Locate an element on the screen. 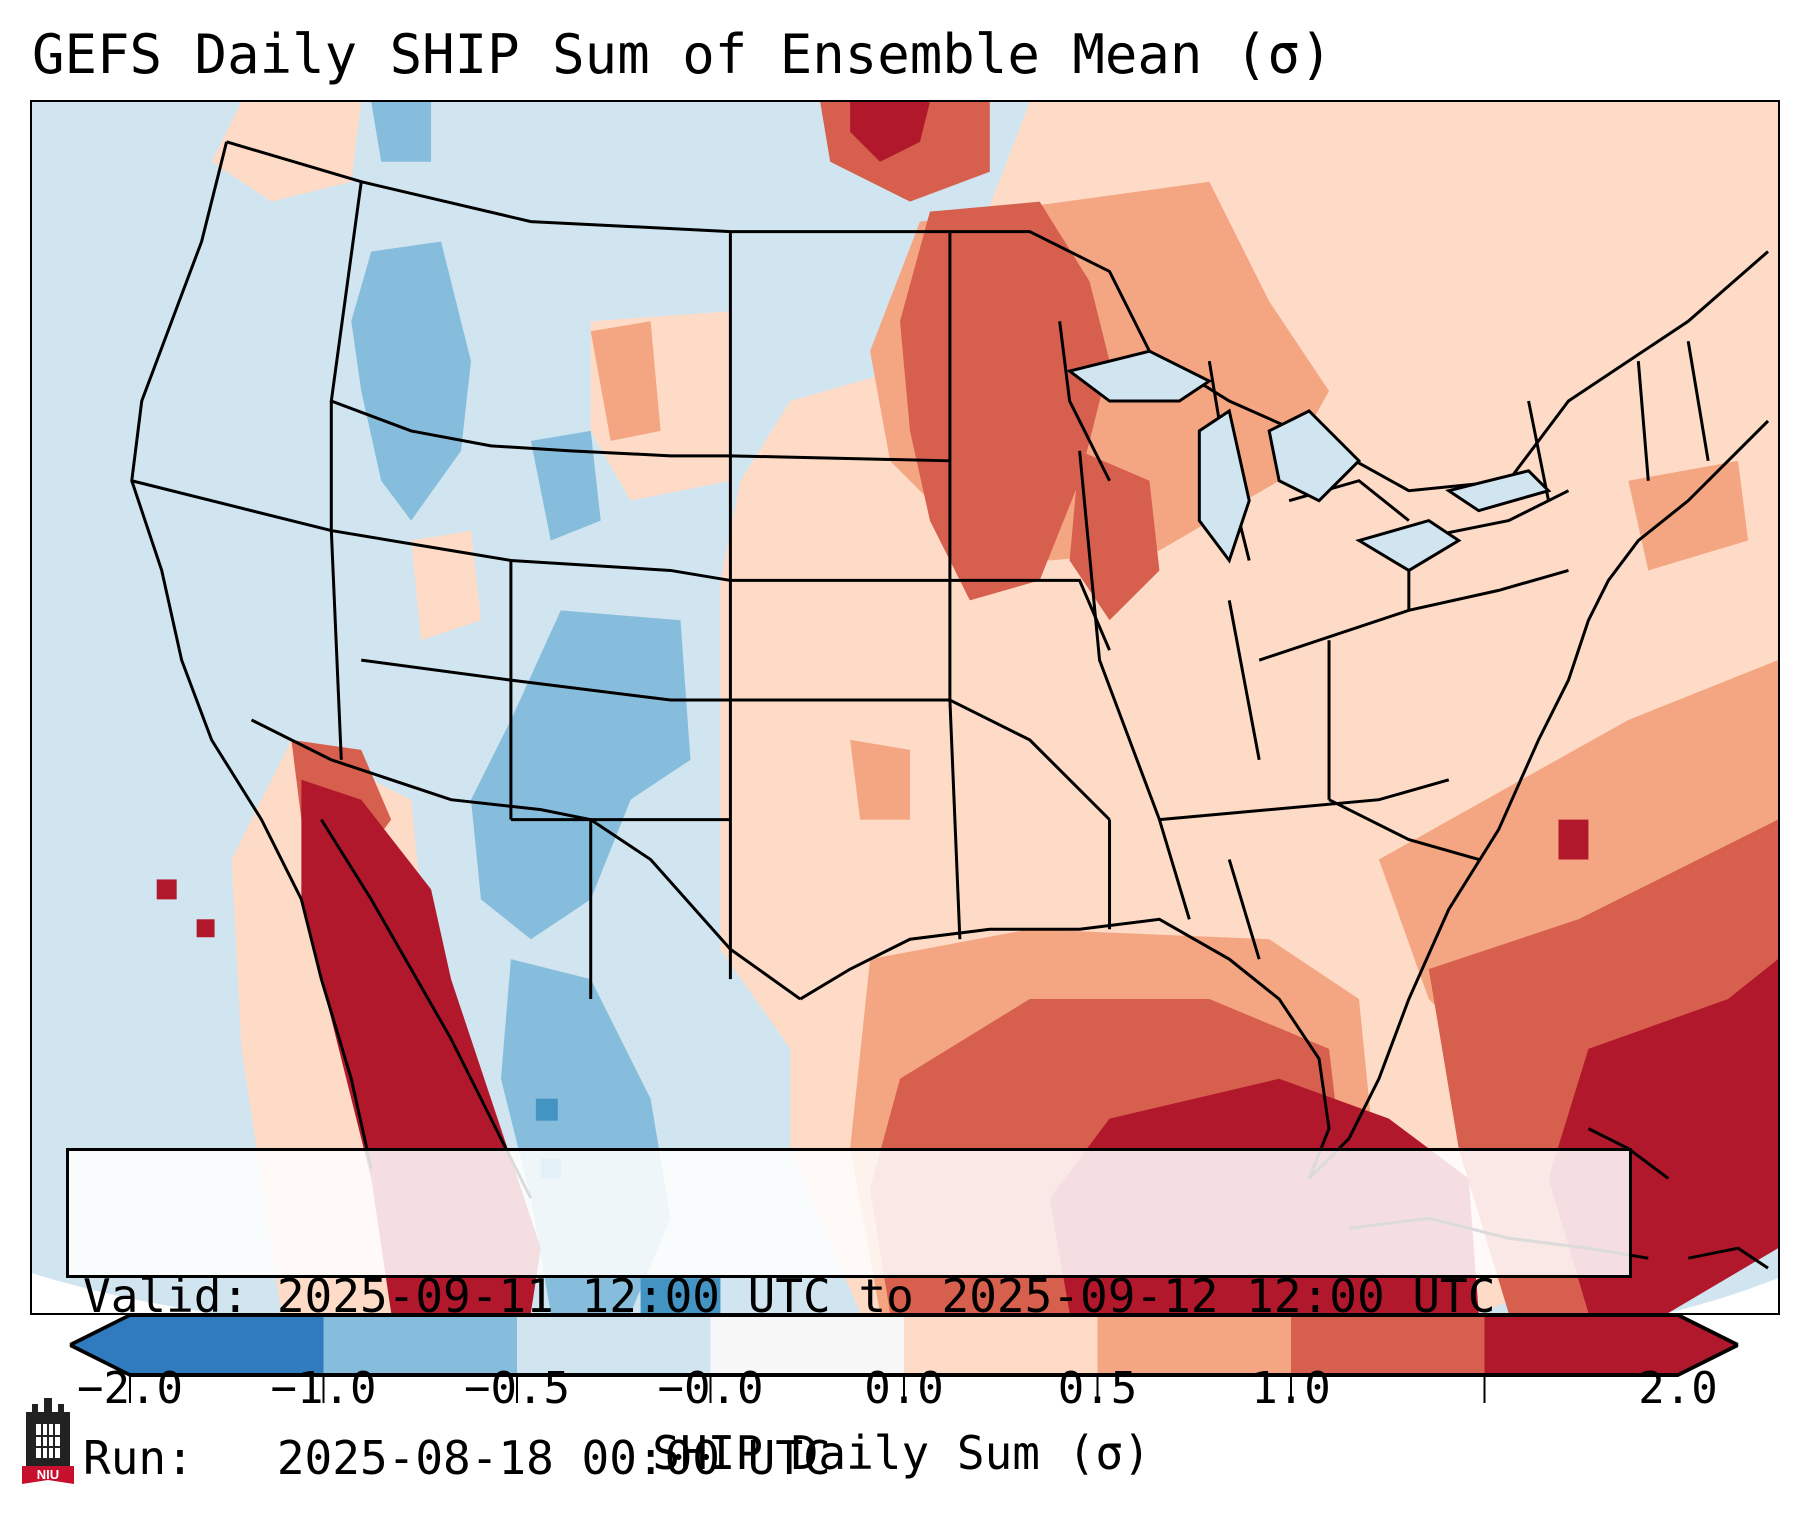 Image resolution: width=1803 pixels, height=1539 pixels. niu-logo-icon: NIU is located at coordinates (48, 1441).